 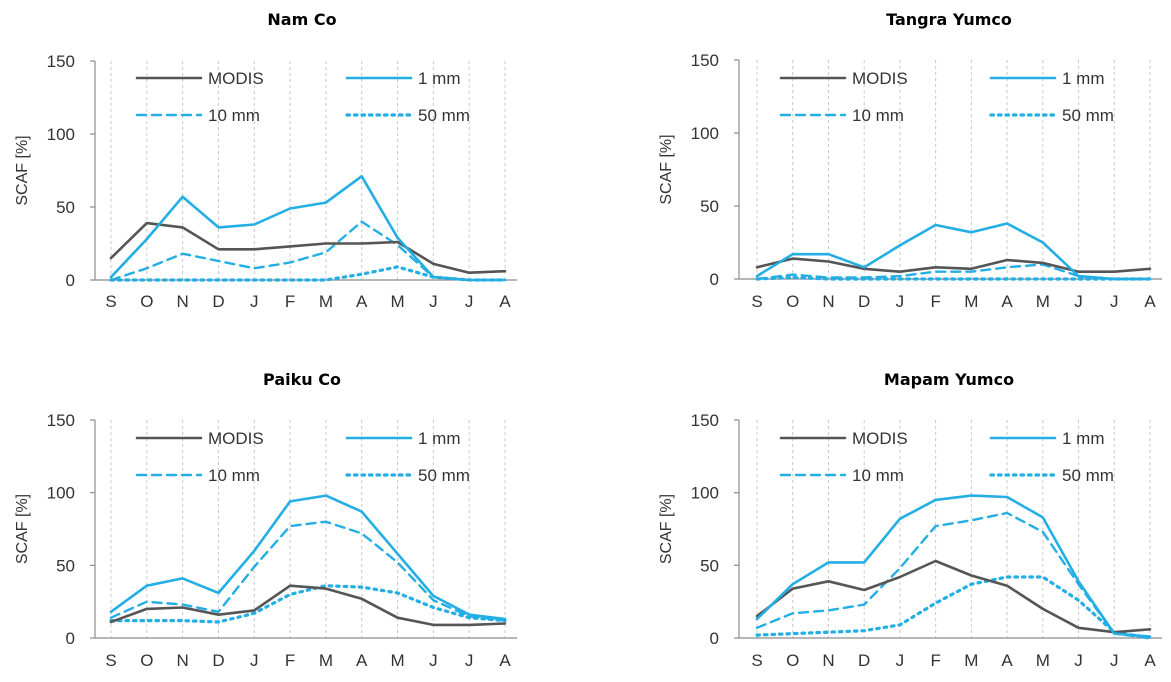 What do you see at coordinates (302, 379) in the screenshot?
I see `chart-title: Paiku Co` at bounding box center [302, 379].